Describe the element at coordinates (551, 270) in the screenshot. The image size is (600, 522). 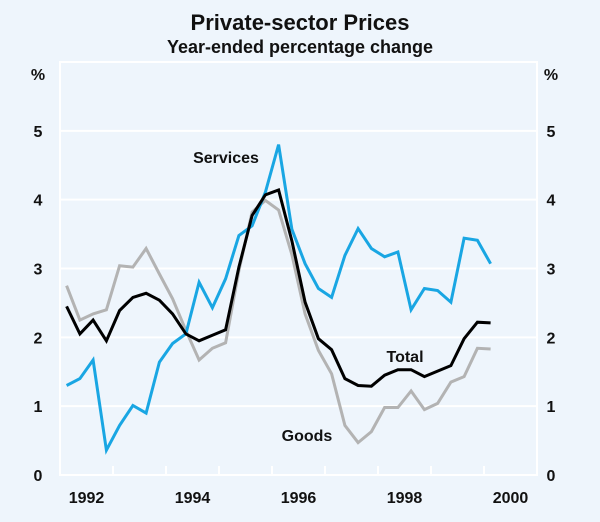
I see `y-tick-label-right: 3` at that location.